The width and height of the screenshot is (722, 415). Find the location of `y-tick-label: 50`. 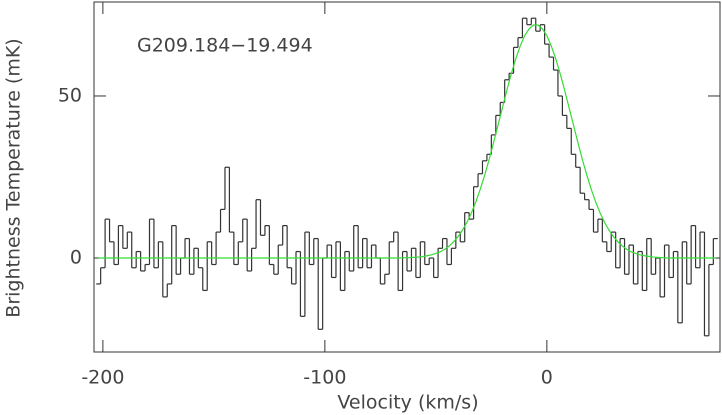

y-tick-label: 50 is located at coordinates (70, 95).